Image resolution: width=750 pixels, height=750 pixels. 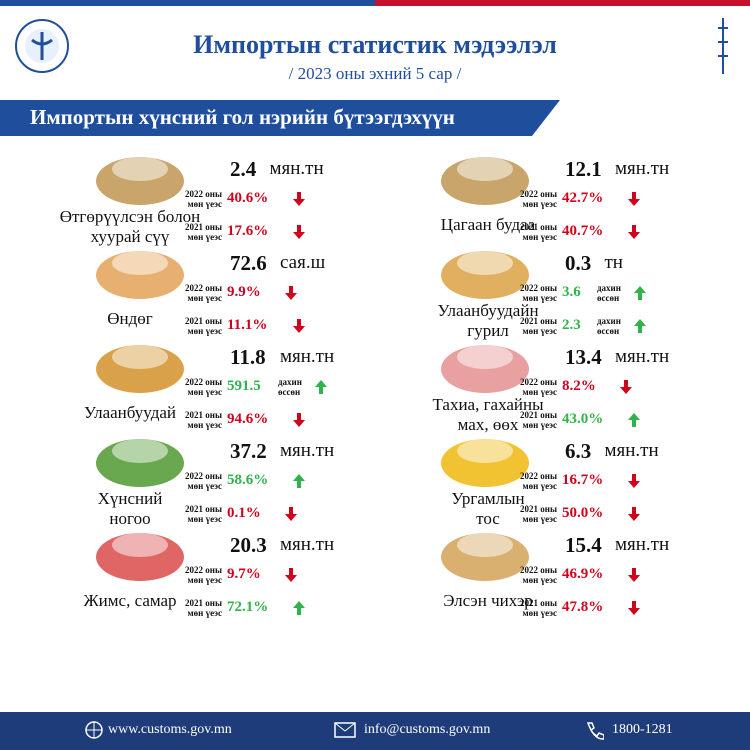 What do you see at coordinates (583, 607) in the screenshot?
I see `change-value: 47.8%` at bounding box center [583, 607].